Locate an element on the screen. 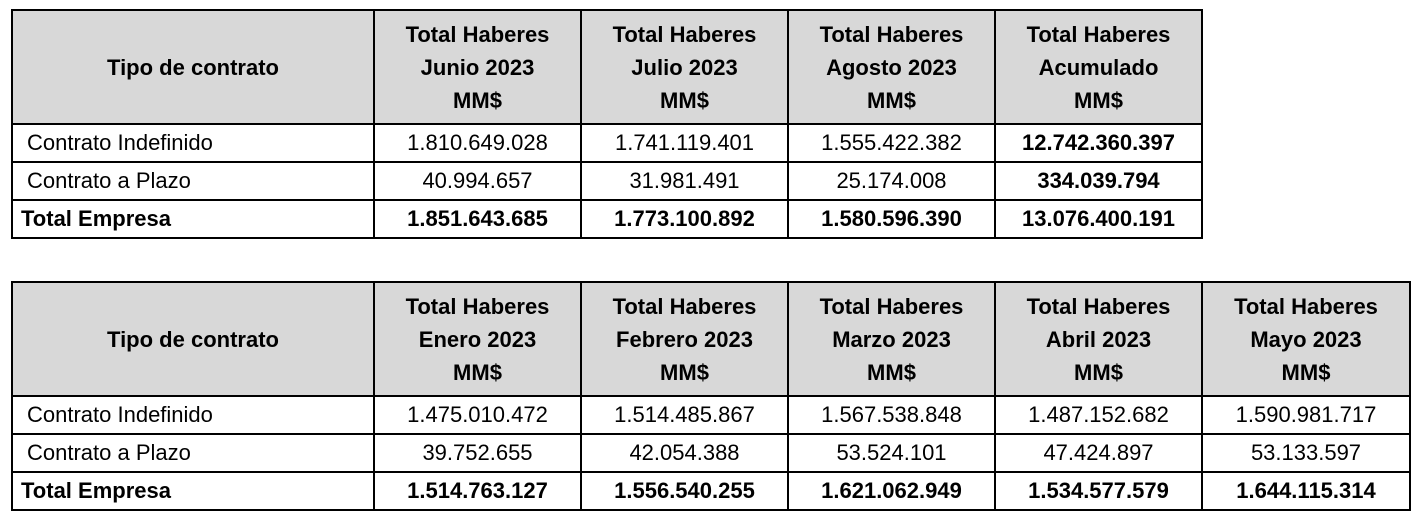 The height and width of the screenshot is (528, 1425). cell-value: 1.514.763.127 is located at coordinates (477, 491).